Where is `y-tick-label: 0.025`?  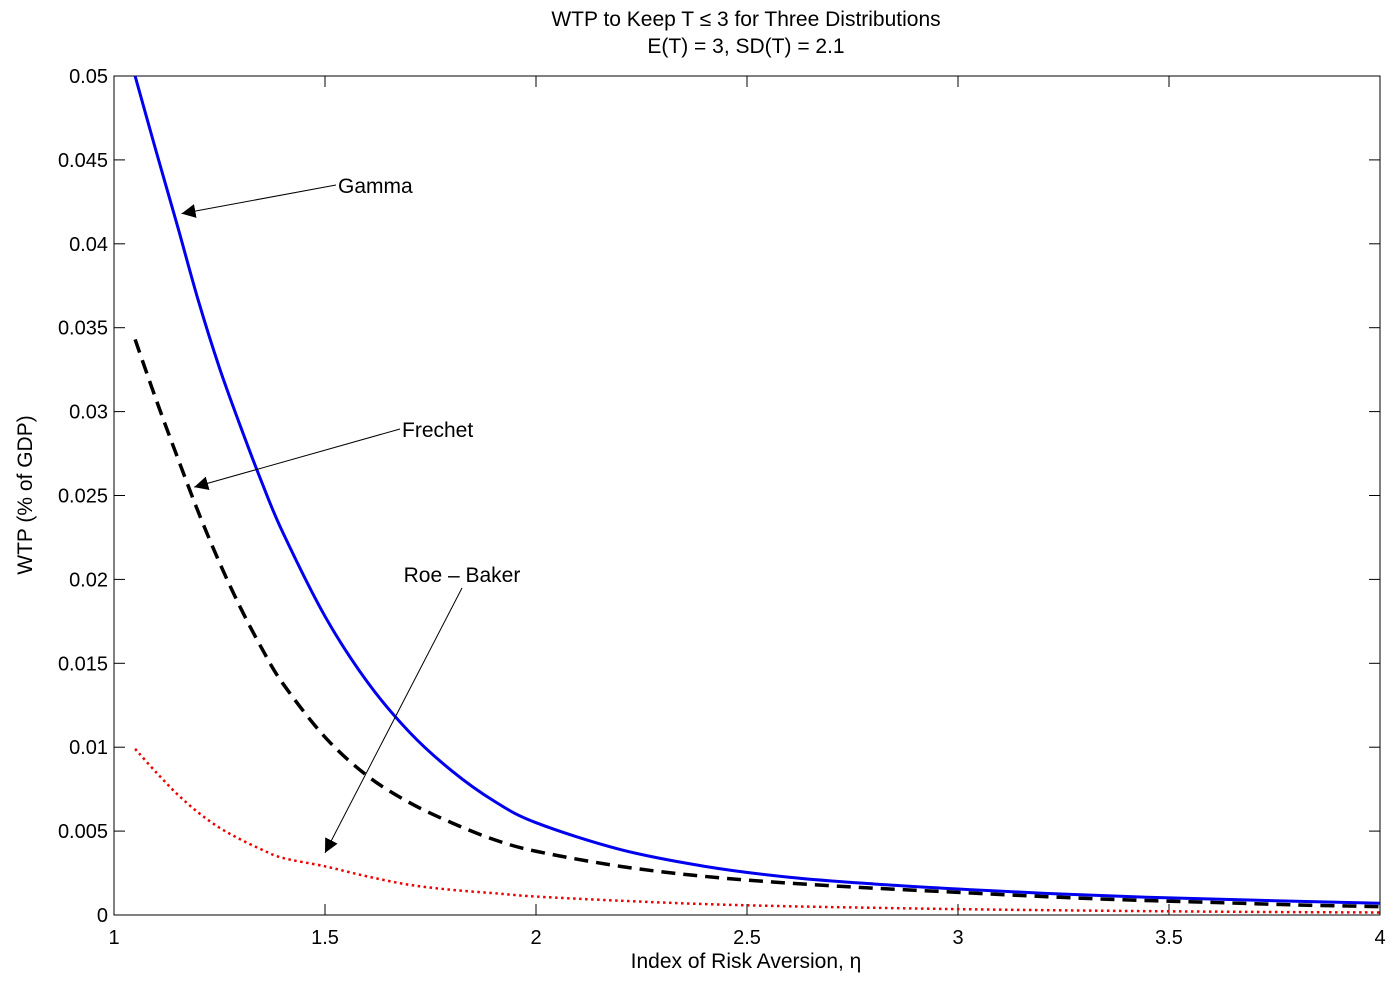 y-tick-label: 0.025 is located at coordinates (83, 497).